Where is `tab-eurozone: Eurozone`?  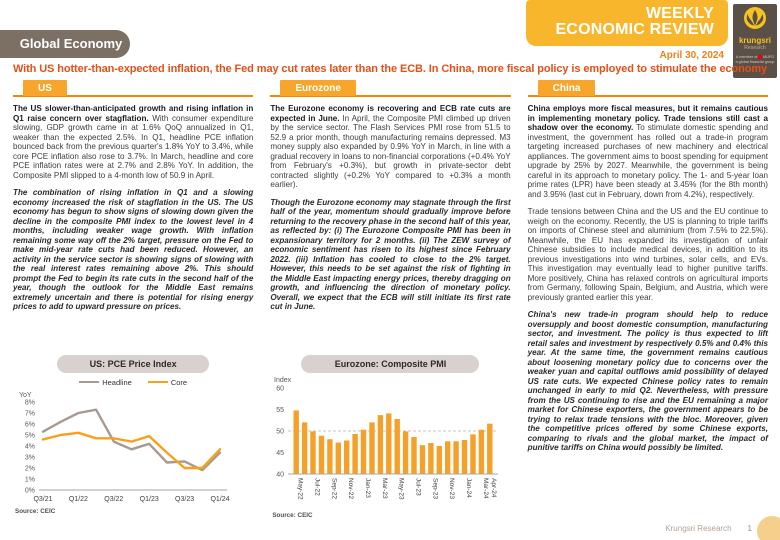 tab-eurozone: Eurozone is located at coordinates (318, 88).